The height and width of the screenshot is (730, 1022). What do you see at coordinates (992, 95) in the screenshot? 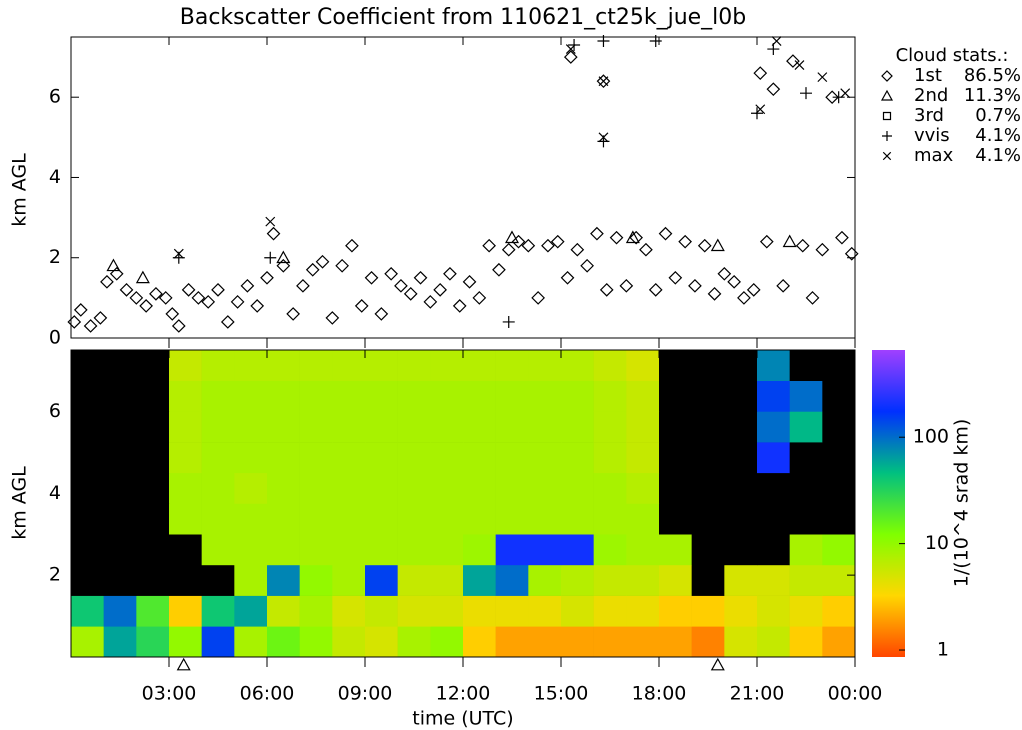
I see `legend-stat: 11.3%` at bounding box center [992, 95].